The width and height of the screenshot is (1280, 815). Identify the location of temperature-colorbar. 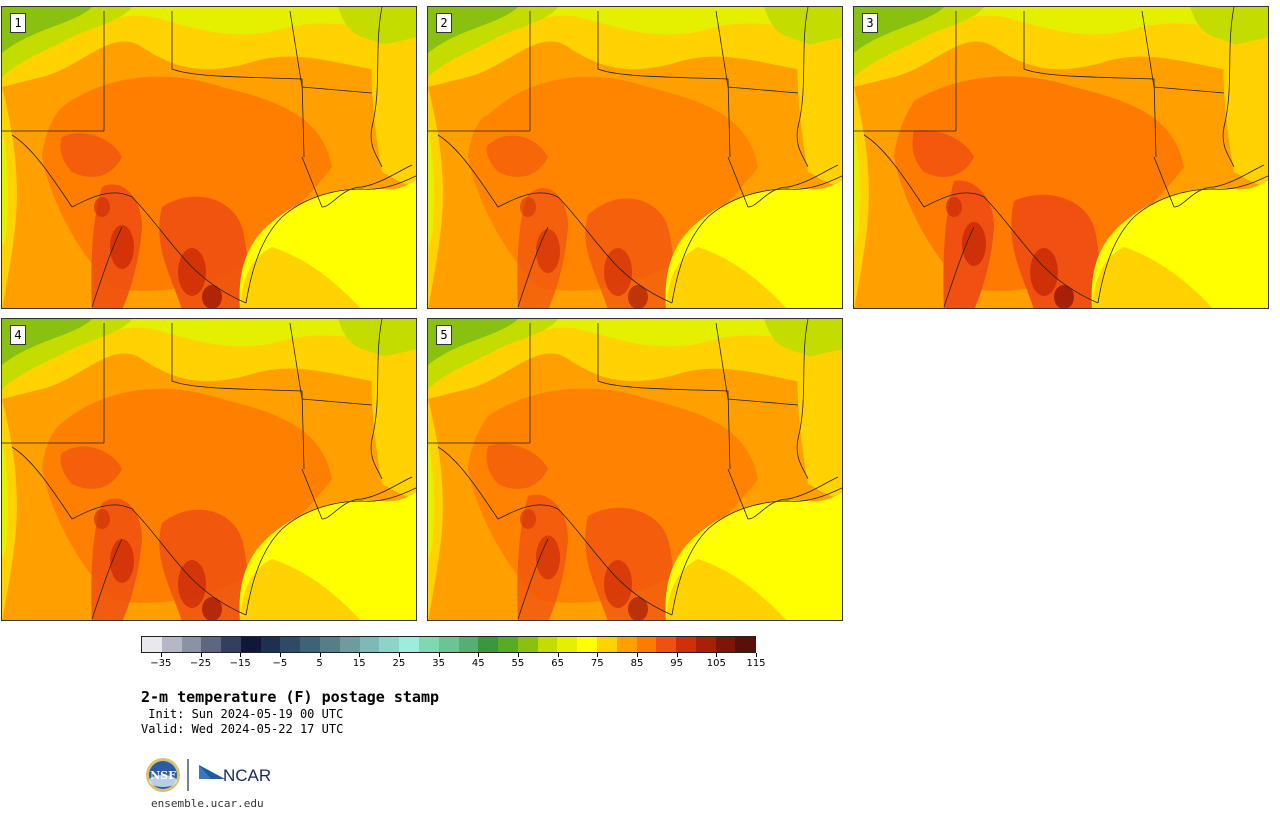
(448, 644).